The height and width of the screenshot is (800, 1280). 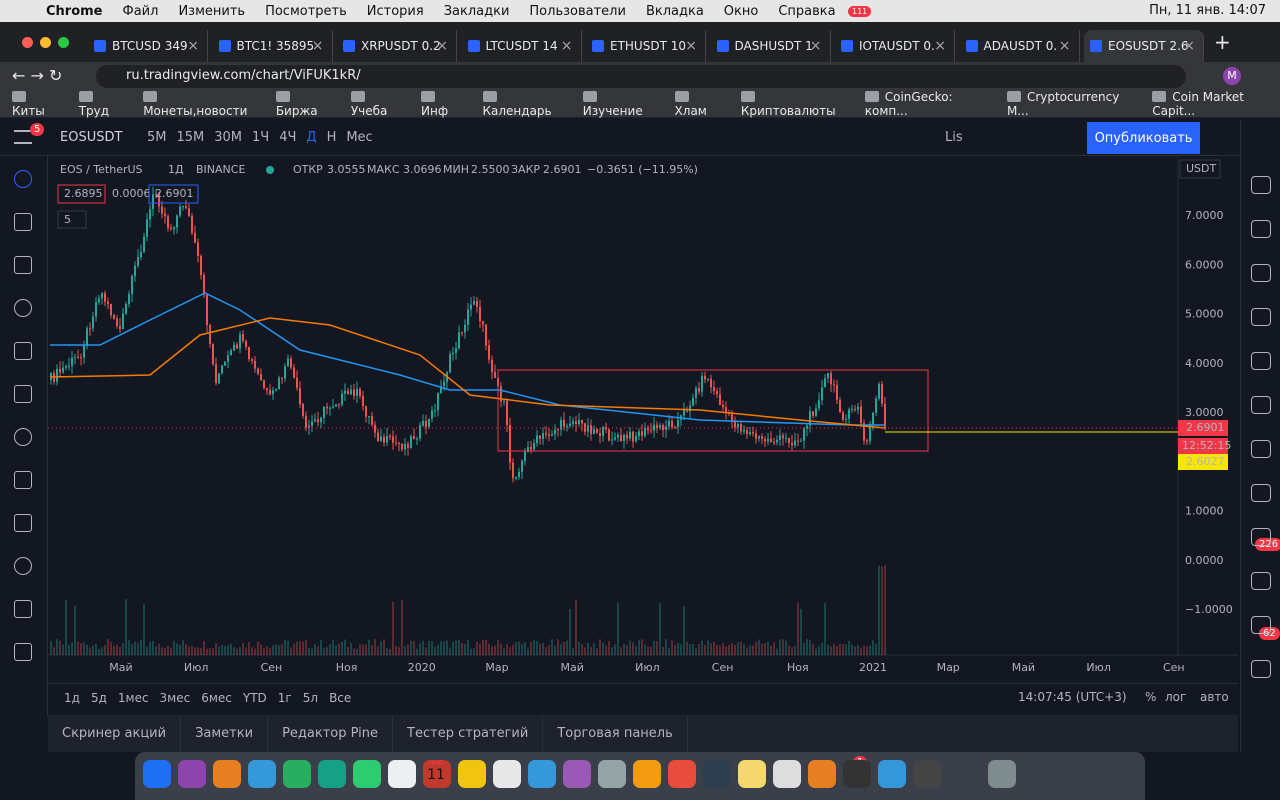 What do you see at coordinates (98, 697) in the screenshot?
I see `range: 5д` at bounding box center [98, 697].